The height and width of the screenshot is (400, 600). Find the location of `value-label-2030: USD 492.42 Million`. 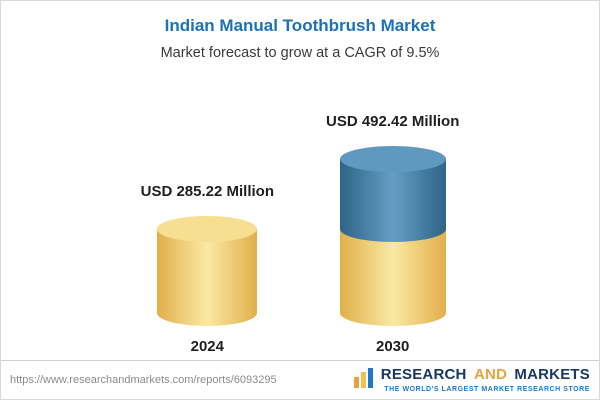

value-label-2030: USD 492.42 Million is located at coordinates (393, 121).